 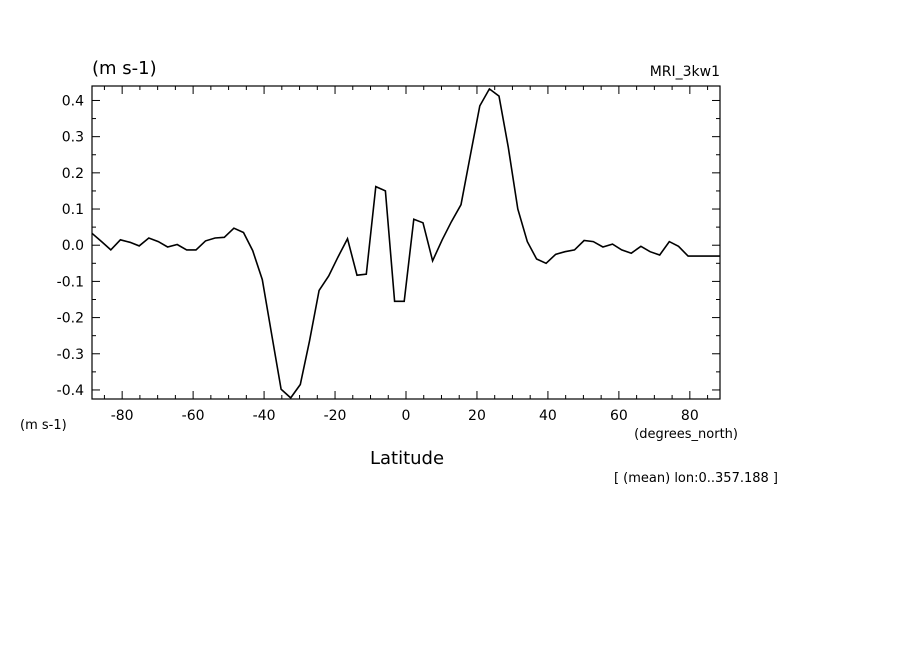 I want to click on y-tick-label: -0.3, so click(x=70, y=355).